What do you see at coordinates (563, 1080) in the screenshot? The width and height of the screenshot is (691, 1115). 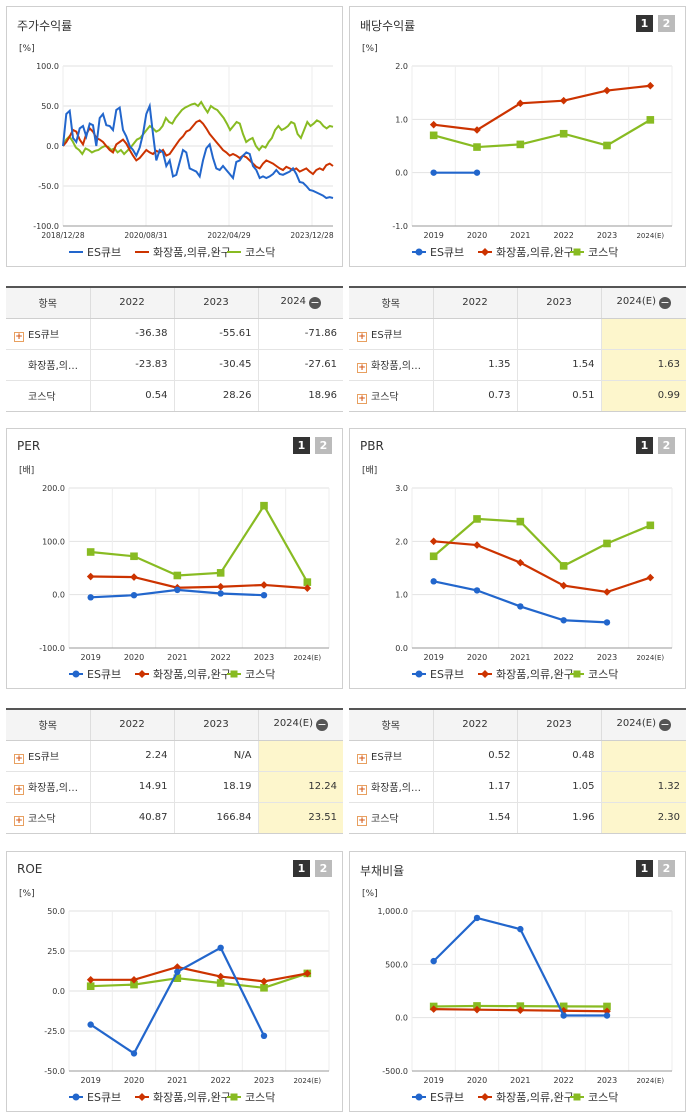 I see `x-tick-label: 2022` at bounding box center [563, 1080].